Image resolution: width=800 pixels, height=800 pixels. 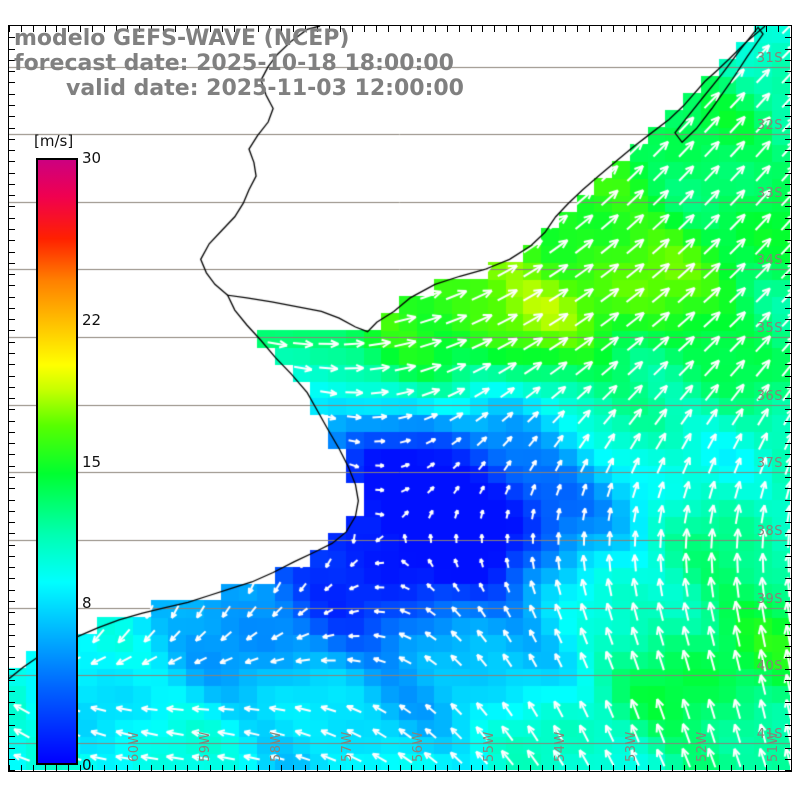 I want to click on latitude-label: 31S, so click(x=769, y=58).